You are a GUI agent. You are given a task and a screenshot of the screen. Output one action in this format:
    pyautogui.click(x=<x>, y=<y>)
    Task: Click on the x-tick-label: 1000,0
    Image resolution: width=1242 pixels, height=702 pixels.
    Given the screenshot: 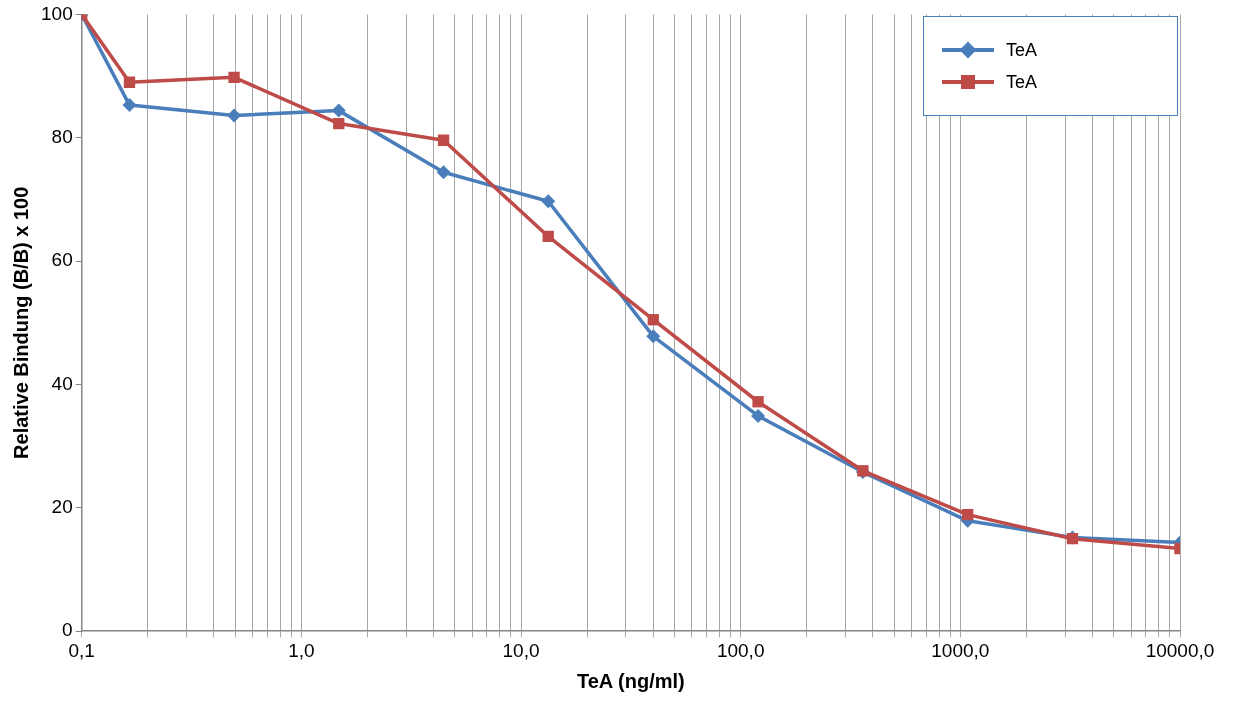 What is the action you would take?
    pyautogui.click(x=960, y=650)
    